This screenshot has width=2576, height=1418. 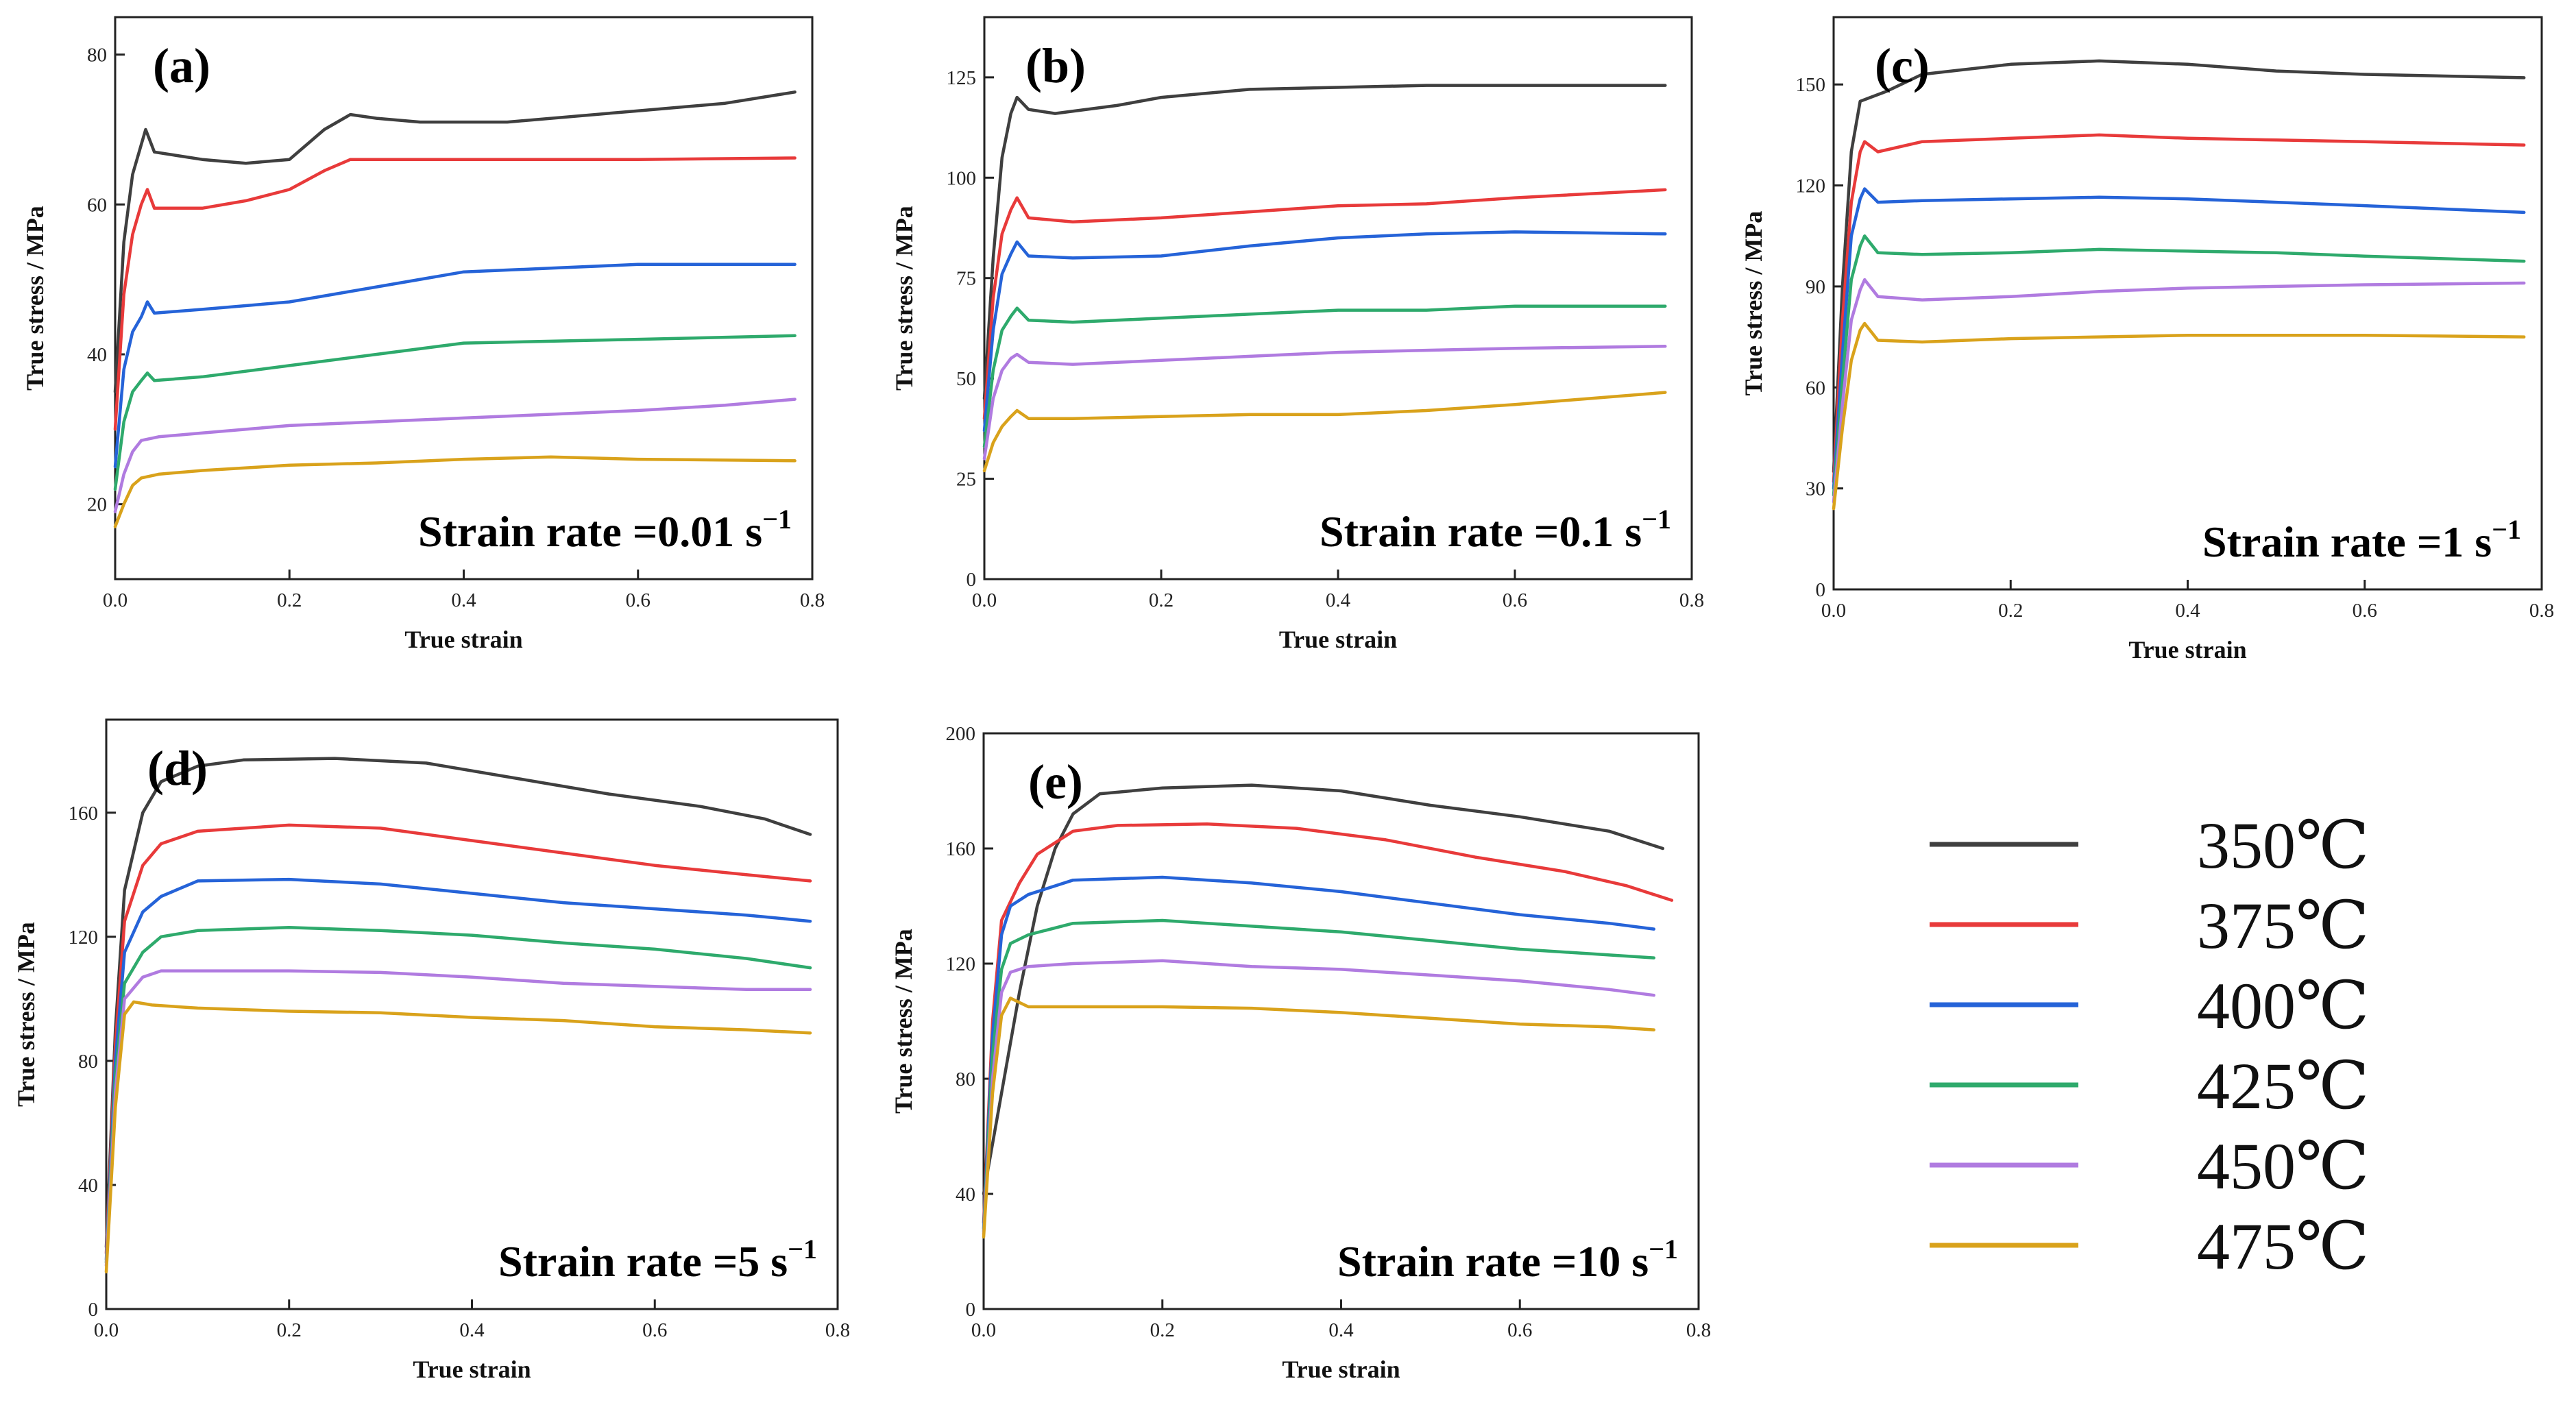 I want to click on y-tick-label: 90, so click(x=1815, y=287).